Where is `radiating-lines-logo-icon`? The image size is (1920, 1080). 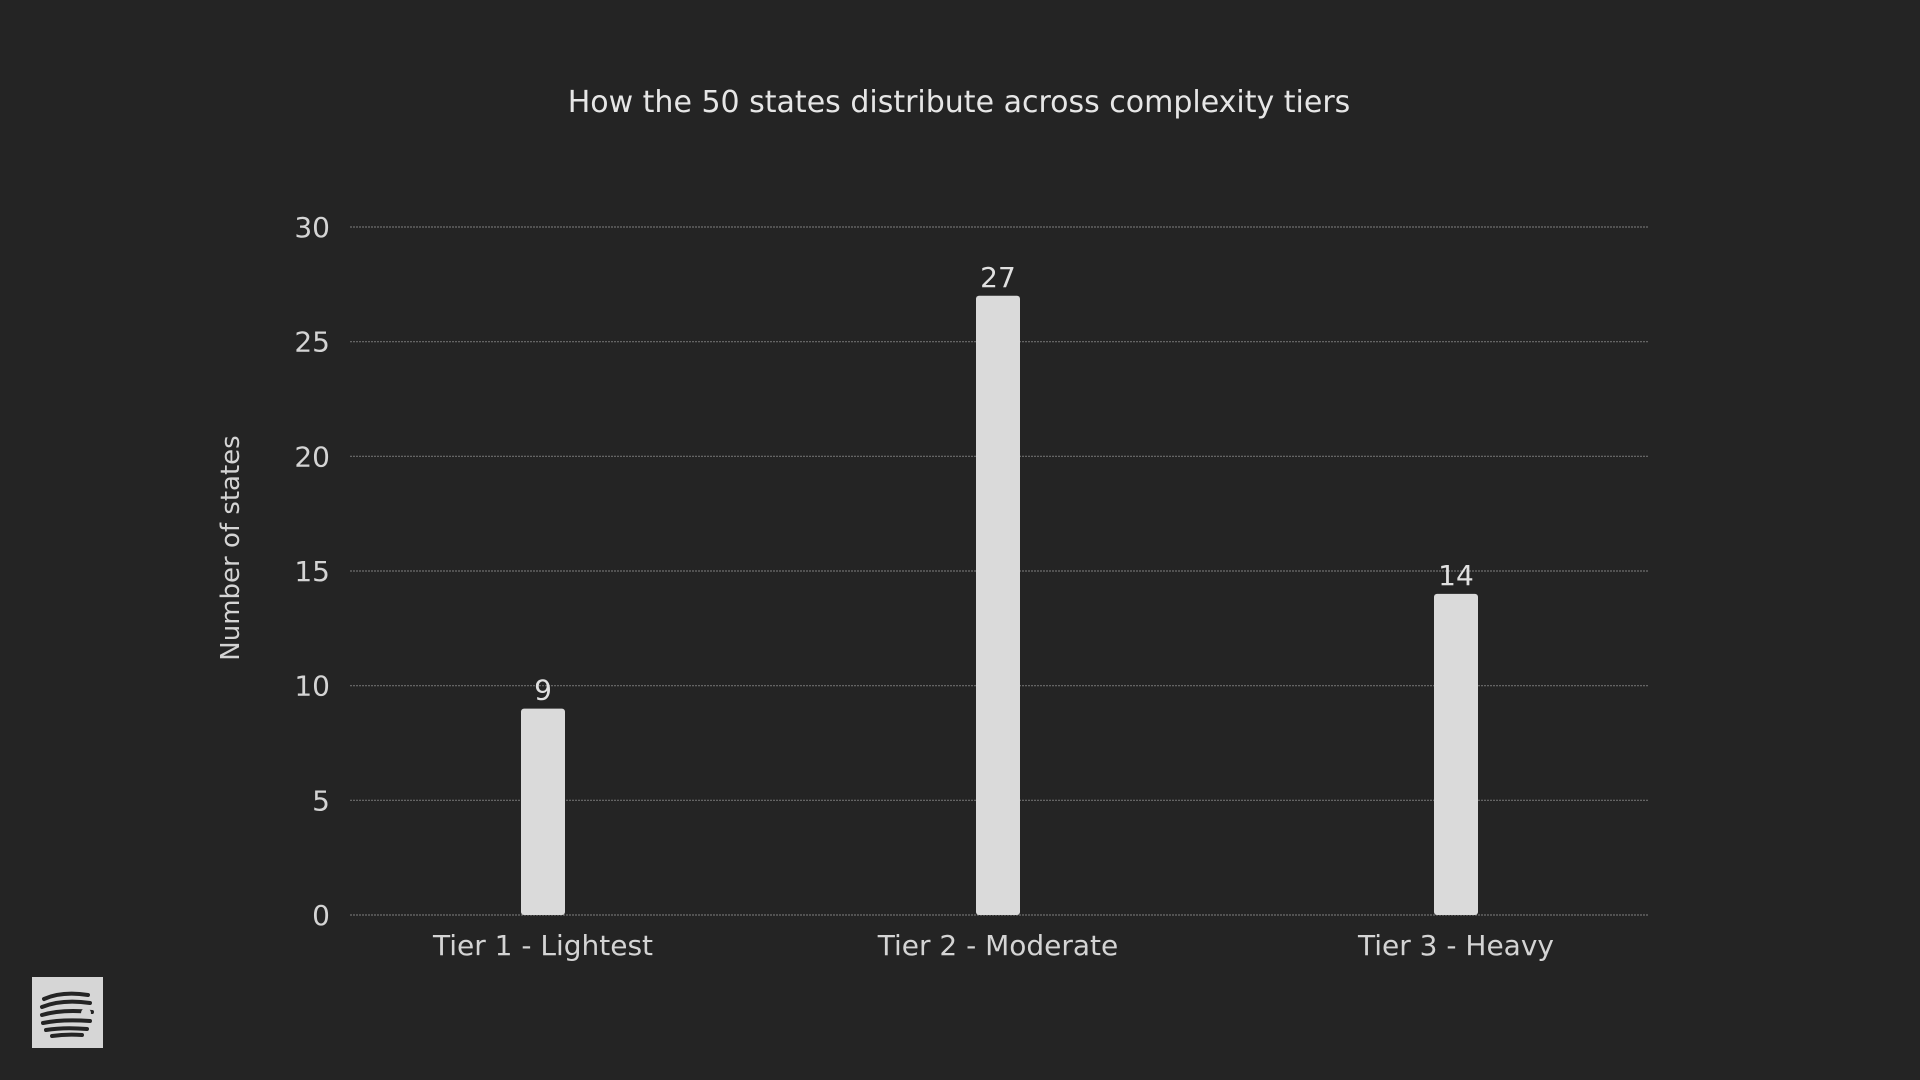 radiating-lines-logo-icon is located at coordinates (67, 1012).